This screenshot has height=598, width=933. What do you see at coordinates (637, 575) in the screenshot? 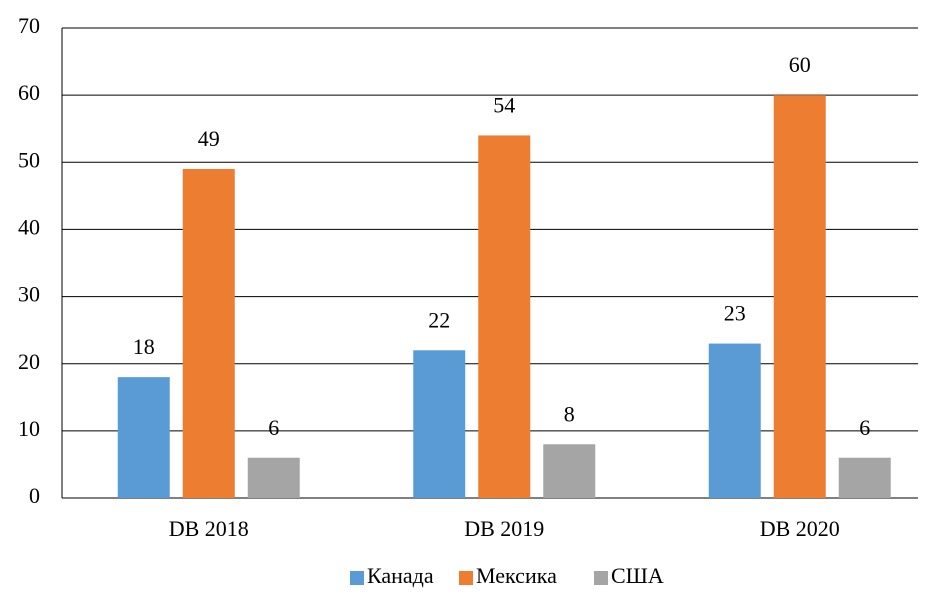
I see `legend-label: США` at bounding box center [637, 575].